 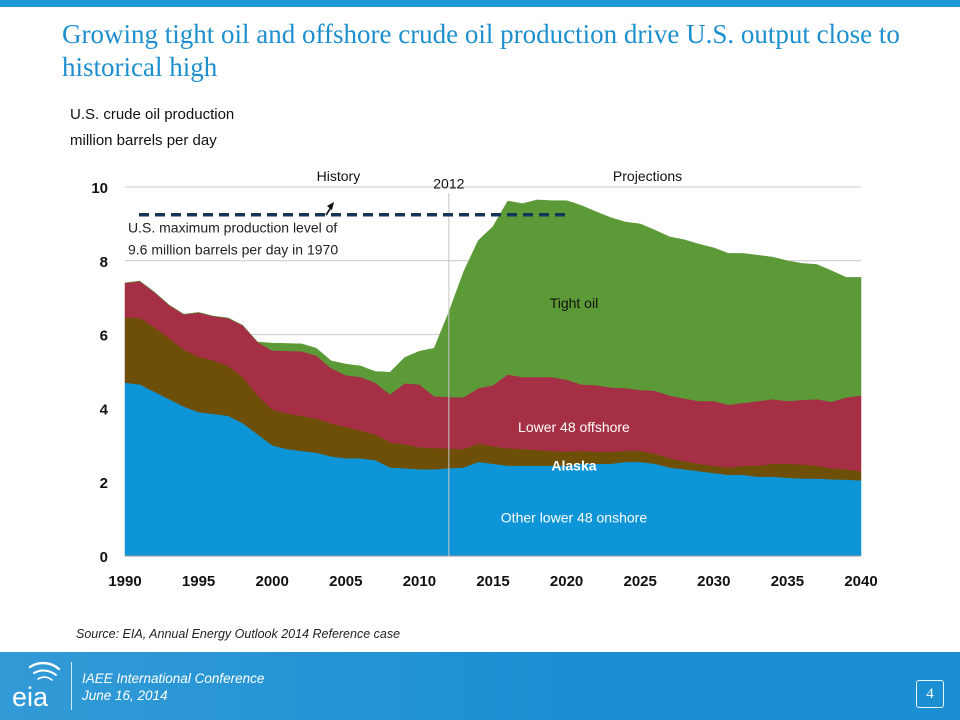 I want to click on chart-subtitle: U.S. crude oil production, so click(x=152, y=114).